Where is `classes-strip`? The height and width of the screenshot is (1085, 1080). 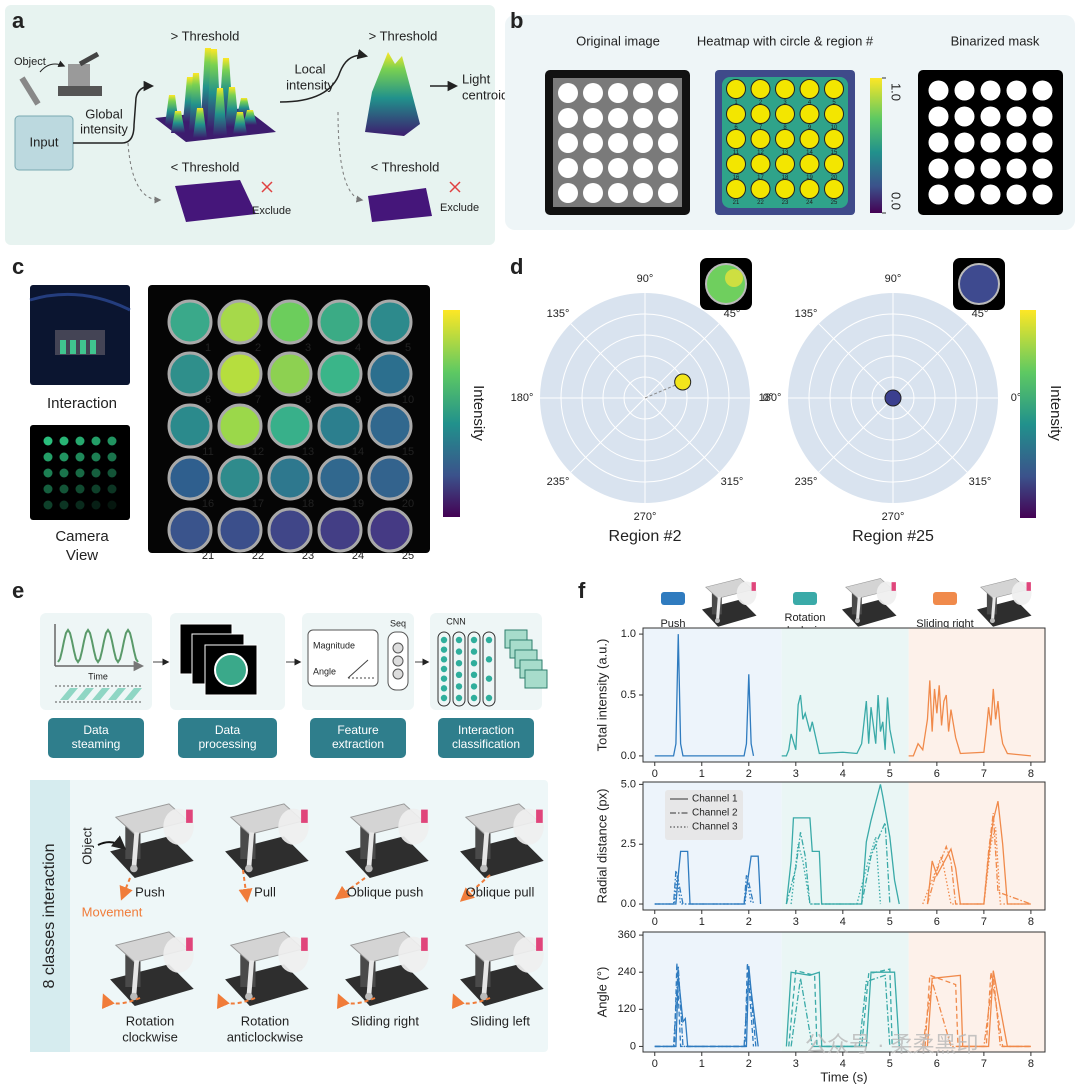
classes-strip is located at coordinates (50, 916).